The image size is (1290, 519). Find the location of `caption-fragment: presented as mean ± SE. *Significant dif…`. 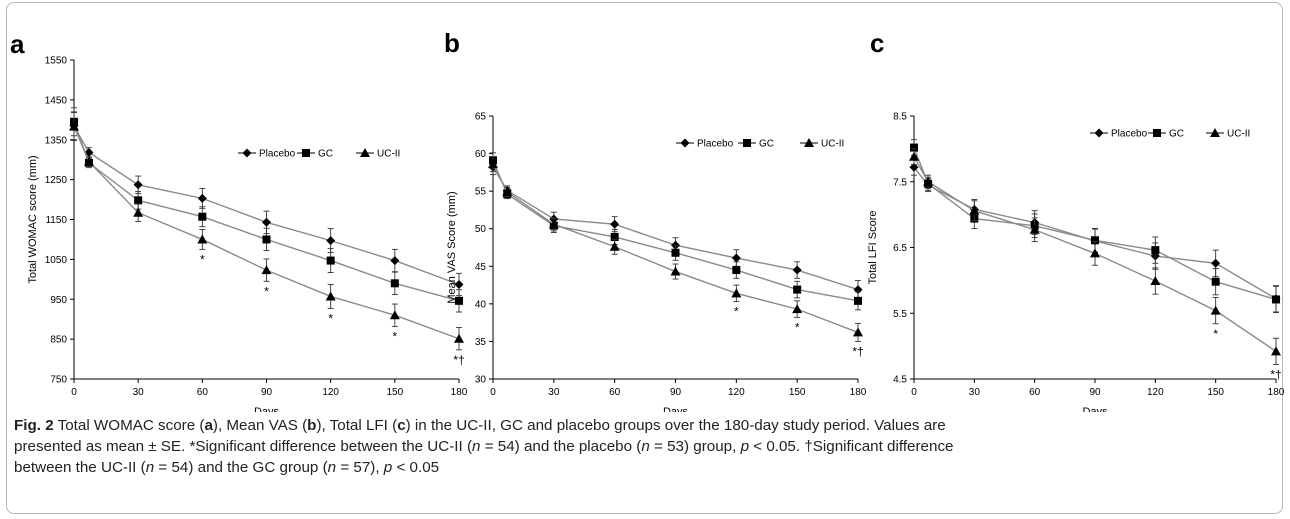

caption-fragment: presented as mean ± SE. *Significant dif… is located at coordinates (243, 446).